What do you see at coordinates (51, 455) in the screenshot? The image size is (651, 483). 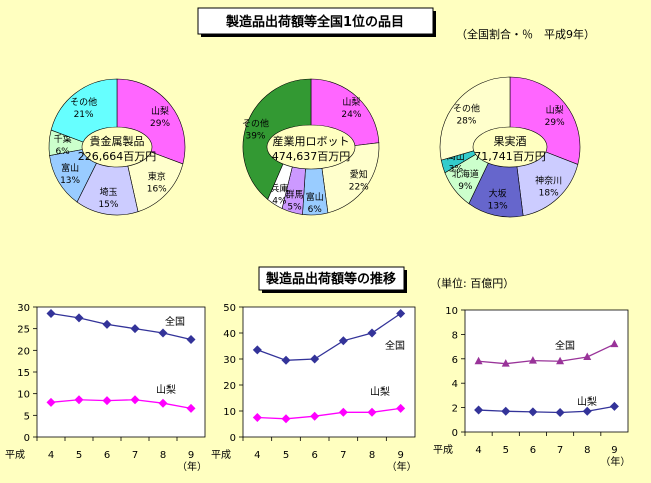 I see `x-tick-label: 4` at bounding box center [51, 455].